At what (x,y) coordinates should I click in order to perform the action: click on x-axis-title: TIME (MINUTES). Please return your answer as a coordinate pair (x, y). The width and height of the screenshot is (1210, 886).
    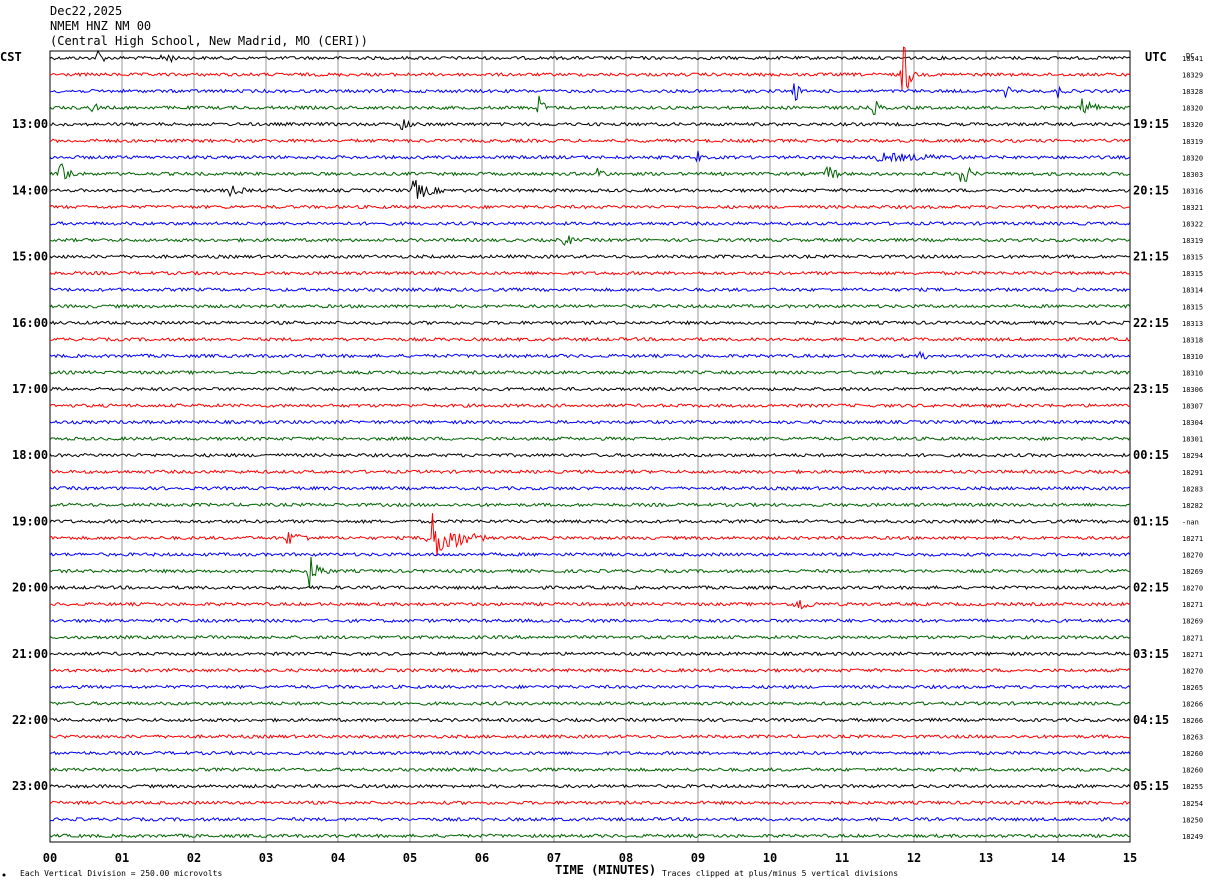
    Looking at the image, I should click on (605, 870).